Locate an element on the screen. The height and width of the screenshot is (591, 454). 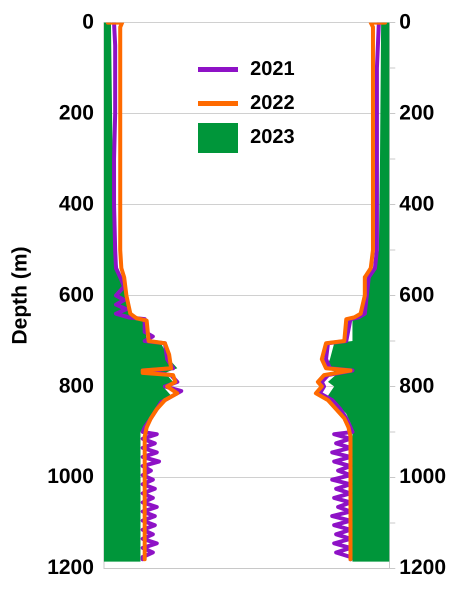
y2-tick-label: 1000 is located at coordinates (422, 476).